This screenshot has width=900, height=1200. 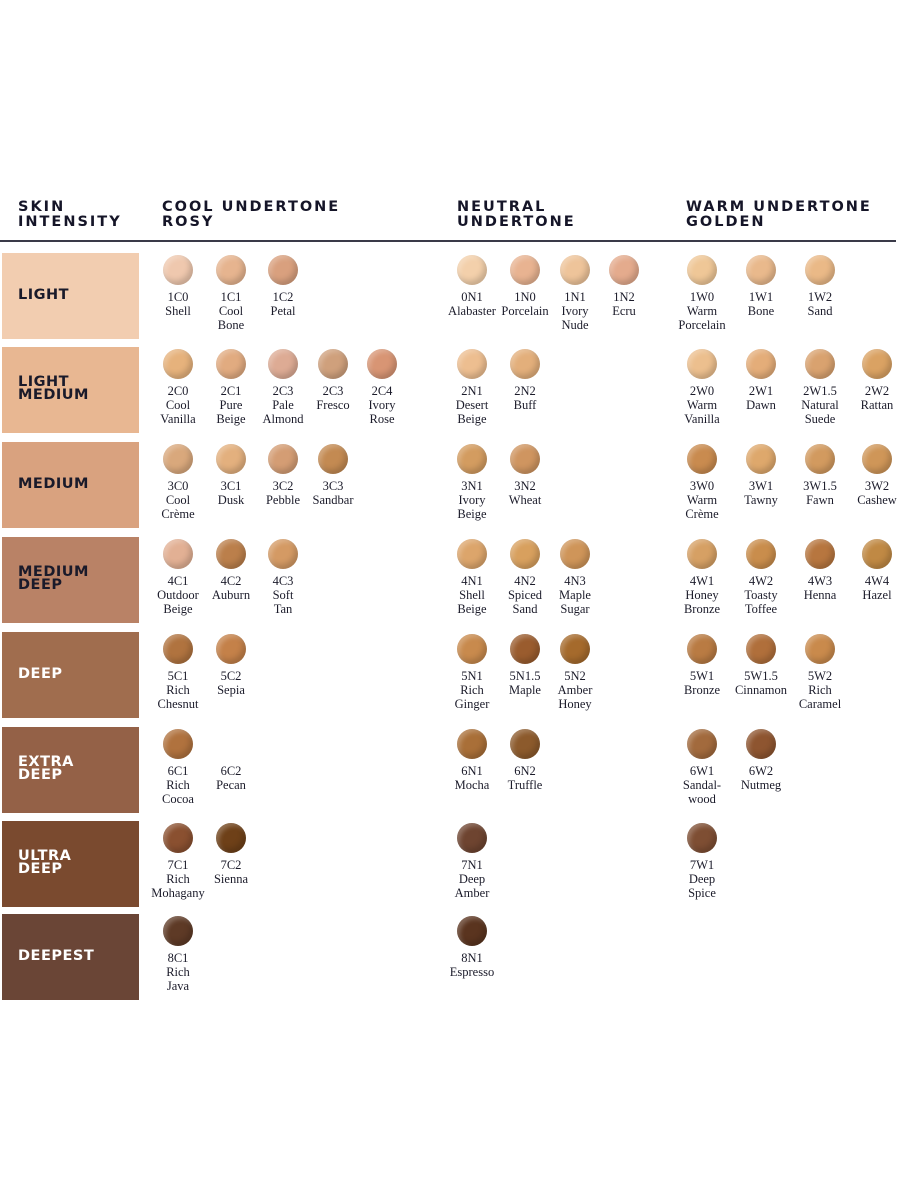 I want to click on shade-code: 4C2, so click(x=231, y=581).